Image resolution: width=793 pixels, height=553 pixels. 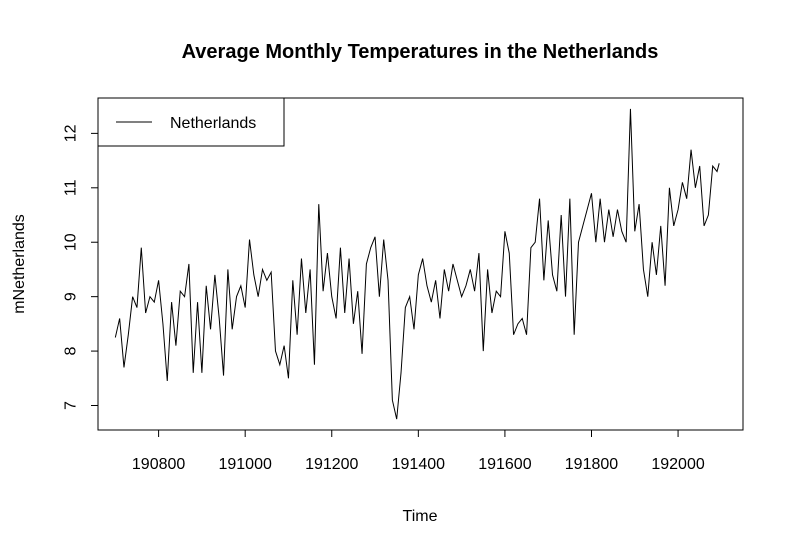 I want to click on x-tick-label: 191200, so click(x=331, y=464).